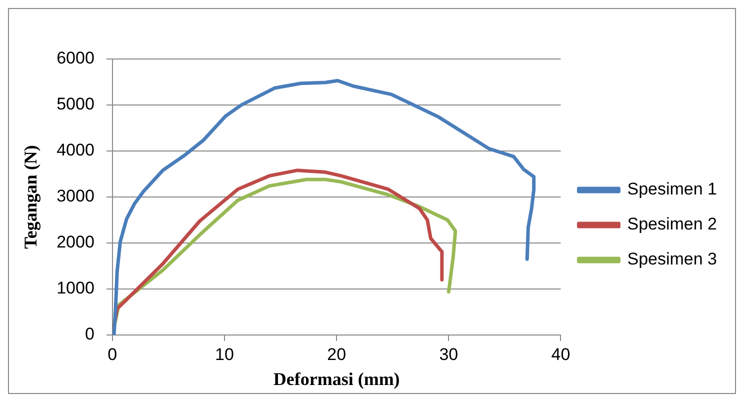 The height and width of the screenshot is (403, 745). Describe the element at coordinates (30, 197) in the screenshot. I see `y-axis-title: Tegangan (N)` at that location.